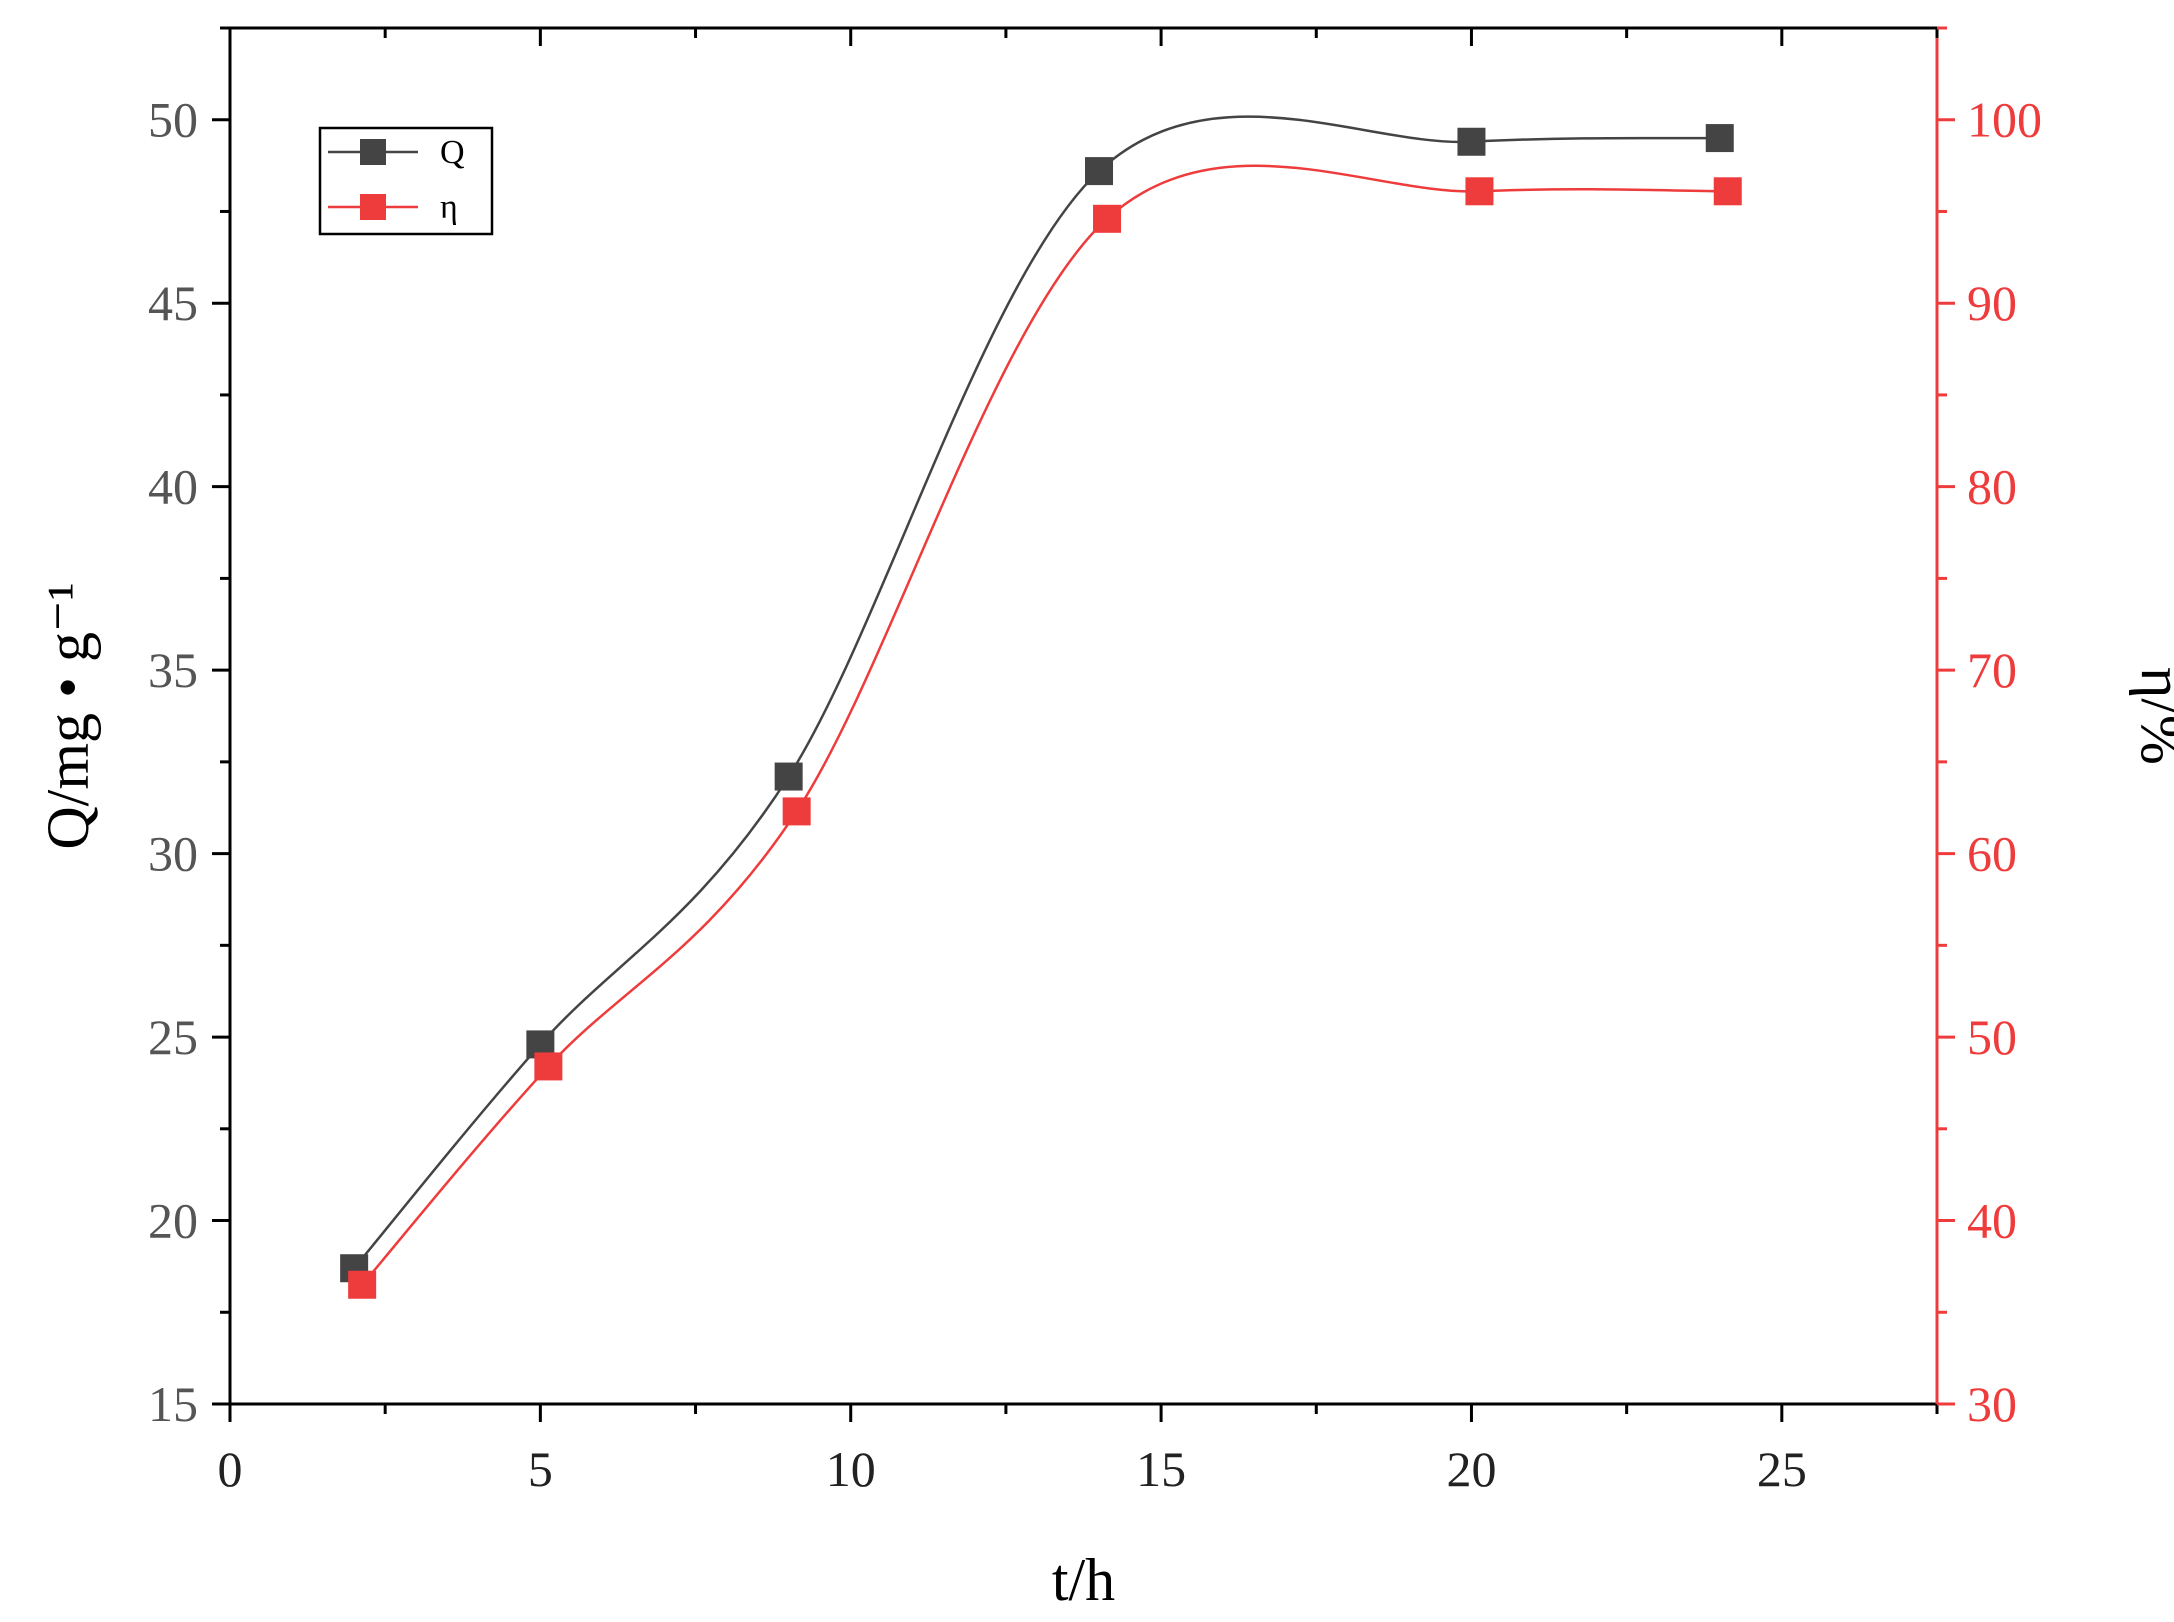  I want to click on x-tick-label: 15, so click(1161, 1469).